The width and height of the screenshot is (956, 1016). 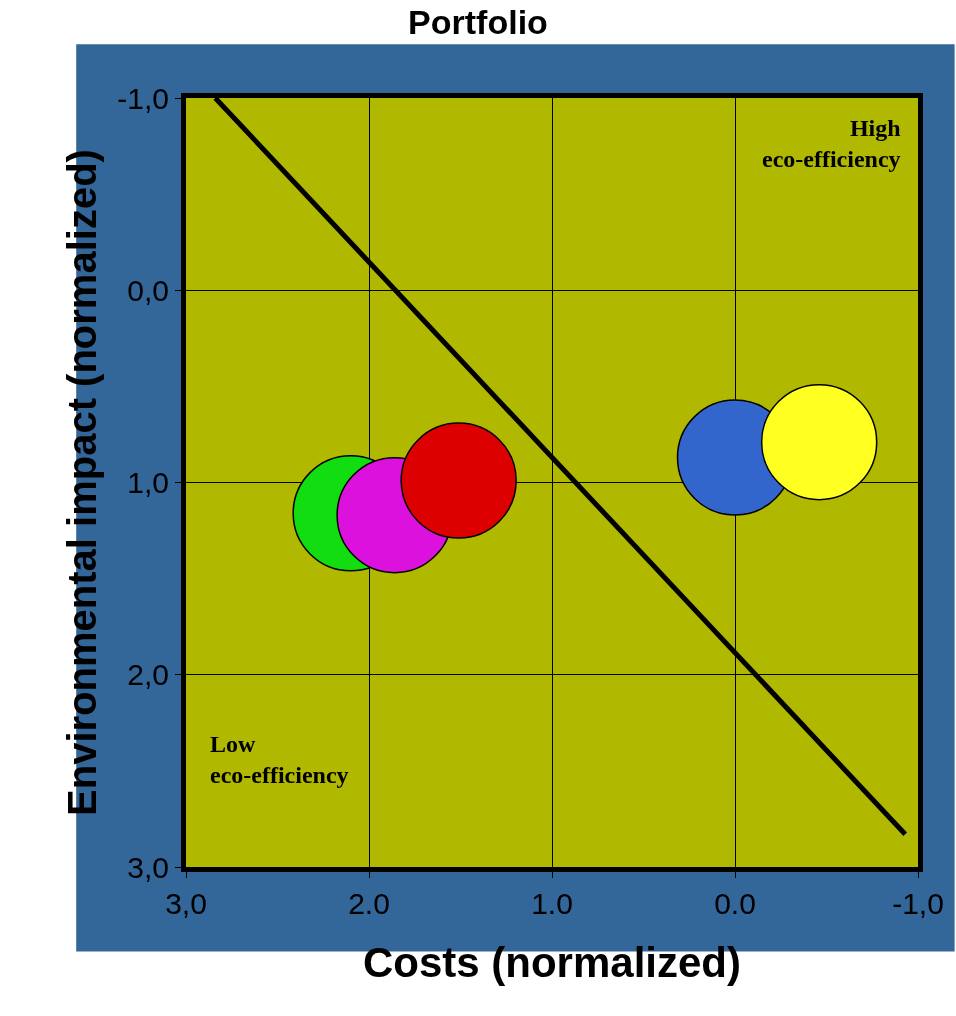 I want to click on x-tick-label: -1,0, so click(x=918, y=903).